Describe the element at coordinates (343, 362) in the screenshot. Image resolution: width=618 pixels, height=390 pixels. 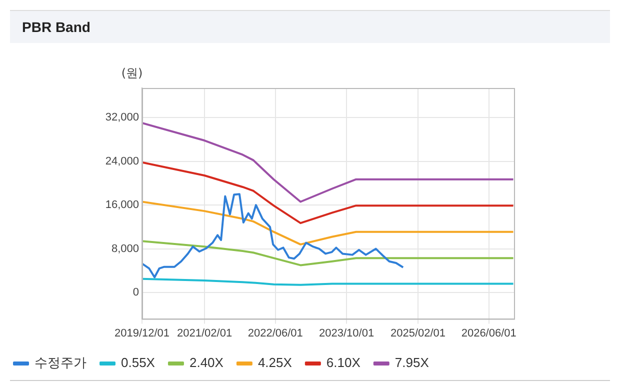
I see `legend-label: 6.10X` at that location.